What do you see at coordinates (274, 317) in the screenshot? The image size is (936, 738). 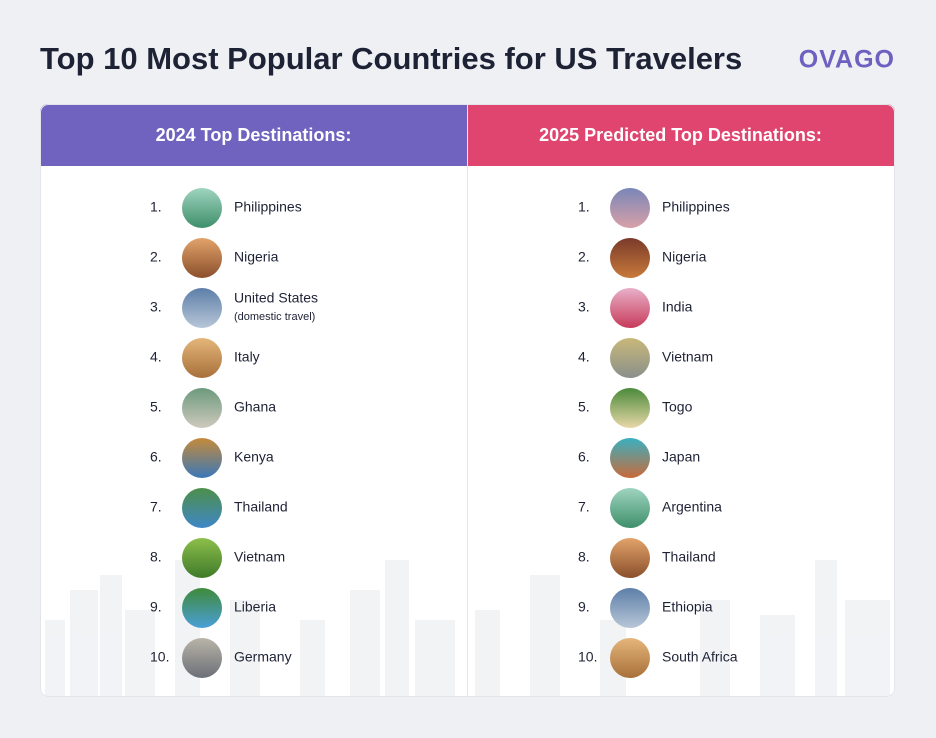 I see `country-note: (domestic travel)` at bounding box center [274, 317].